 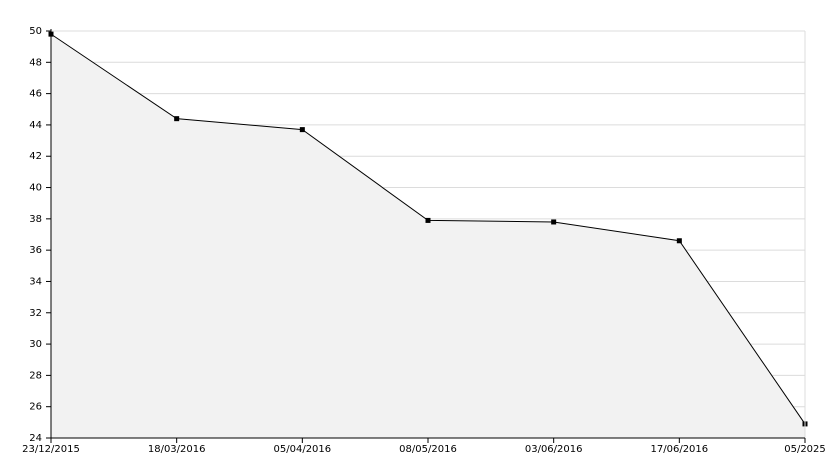 What do you see at coordinates (35, 188) in the screenshot?
I see `y-tick-label: 40` at bounding box center [35, 188].